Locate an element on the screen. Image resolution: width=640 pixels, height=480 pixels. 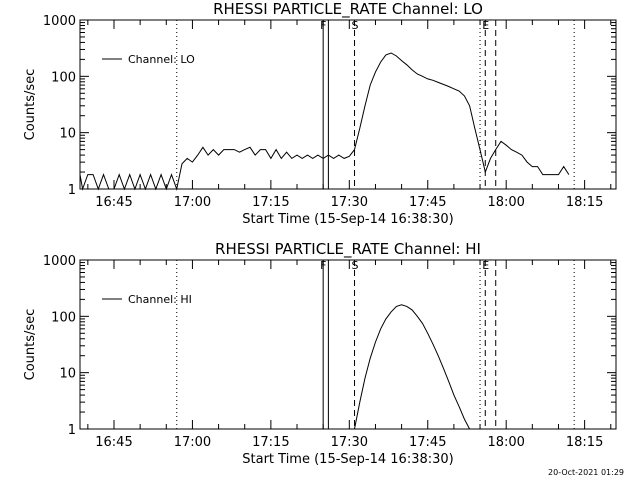
legend-label: Channel: LO is located at coordinates (161, 59).